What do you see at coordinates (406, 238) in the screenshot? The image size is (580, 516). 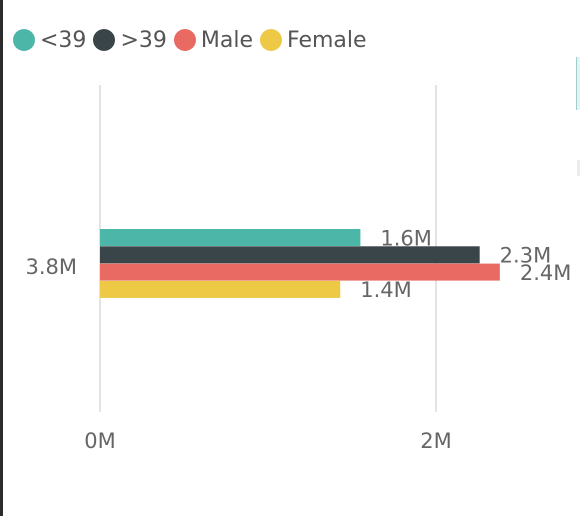 I see `data-label-<39: 1.6M` at bounding box center [406, 238].